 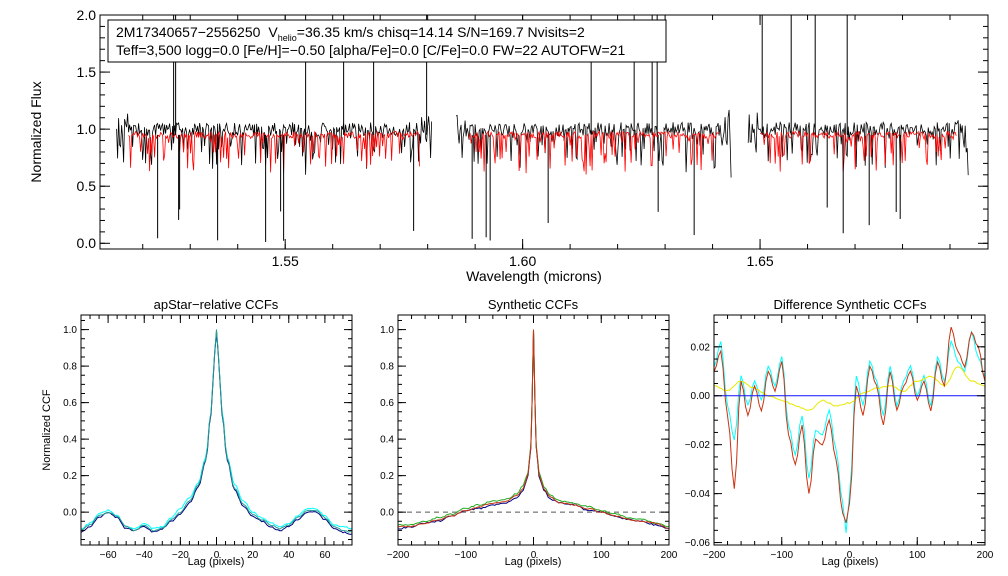 What do you see at coordinates (698, 445) in the screenshot?
I see `y-tick-label: −0.02` at bounding box center [698, 445].